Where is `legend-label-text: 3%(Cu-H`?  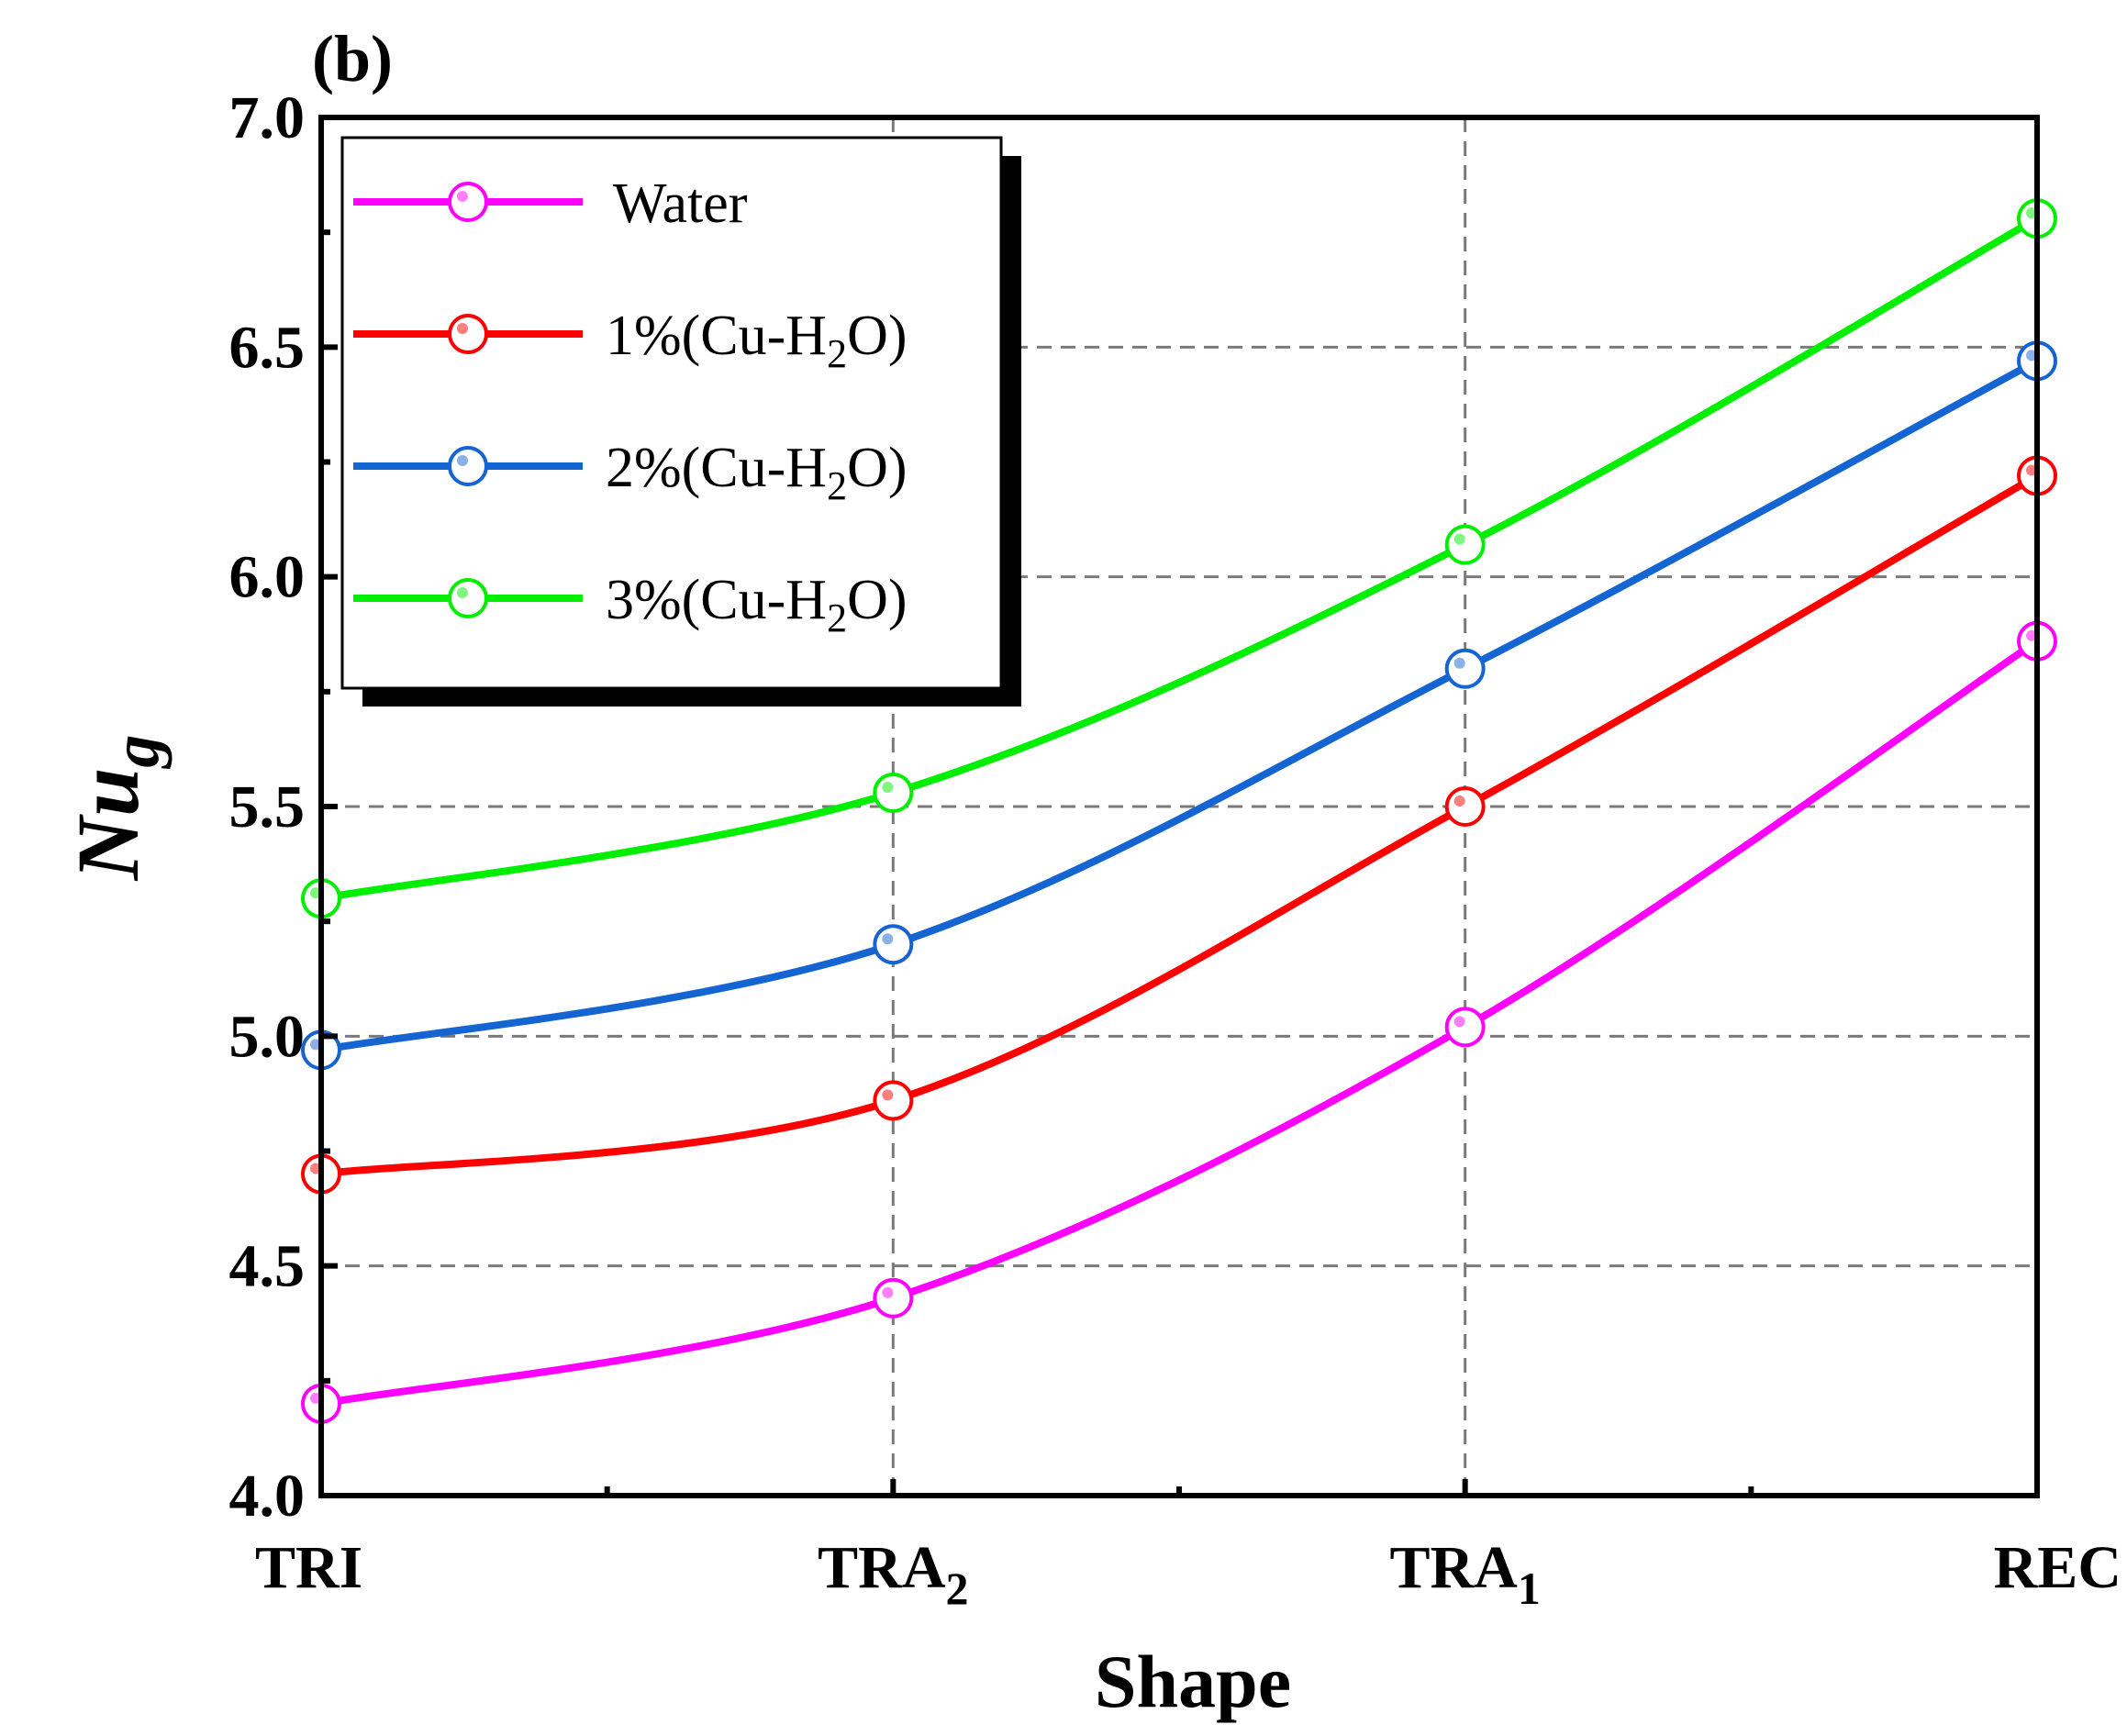
legend-label-text: 3%(Cu-H is located at coordinates (716, 600).